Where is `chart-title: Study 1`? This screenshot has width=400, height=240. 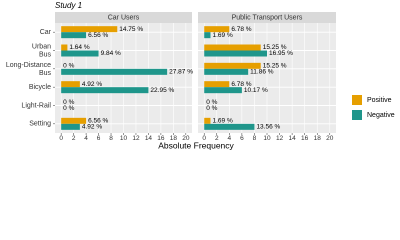 chart-title: Study 1 is located at coordinates (68, 5).